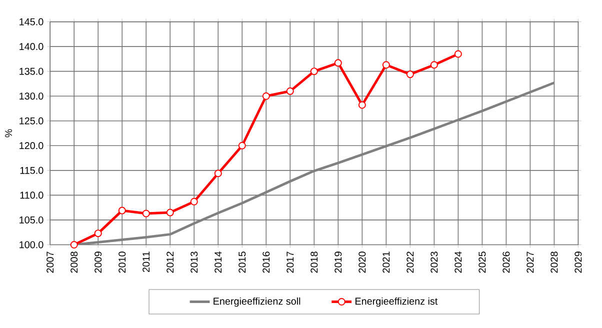 This screenshot has height=328, width=602. What do you see at coordinates (32, 120) in the screenshot?
I see `y-tick-label: 125.0` at bounding box center [32, 120].